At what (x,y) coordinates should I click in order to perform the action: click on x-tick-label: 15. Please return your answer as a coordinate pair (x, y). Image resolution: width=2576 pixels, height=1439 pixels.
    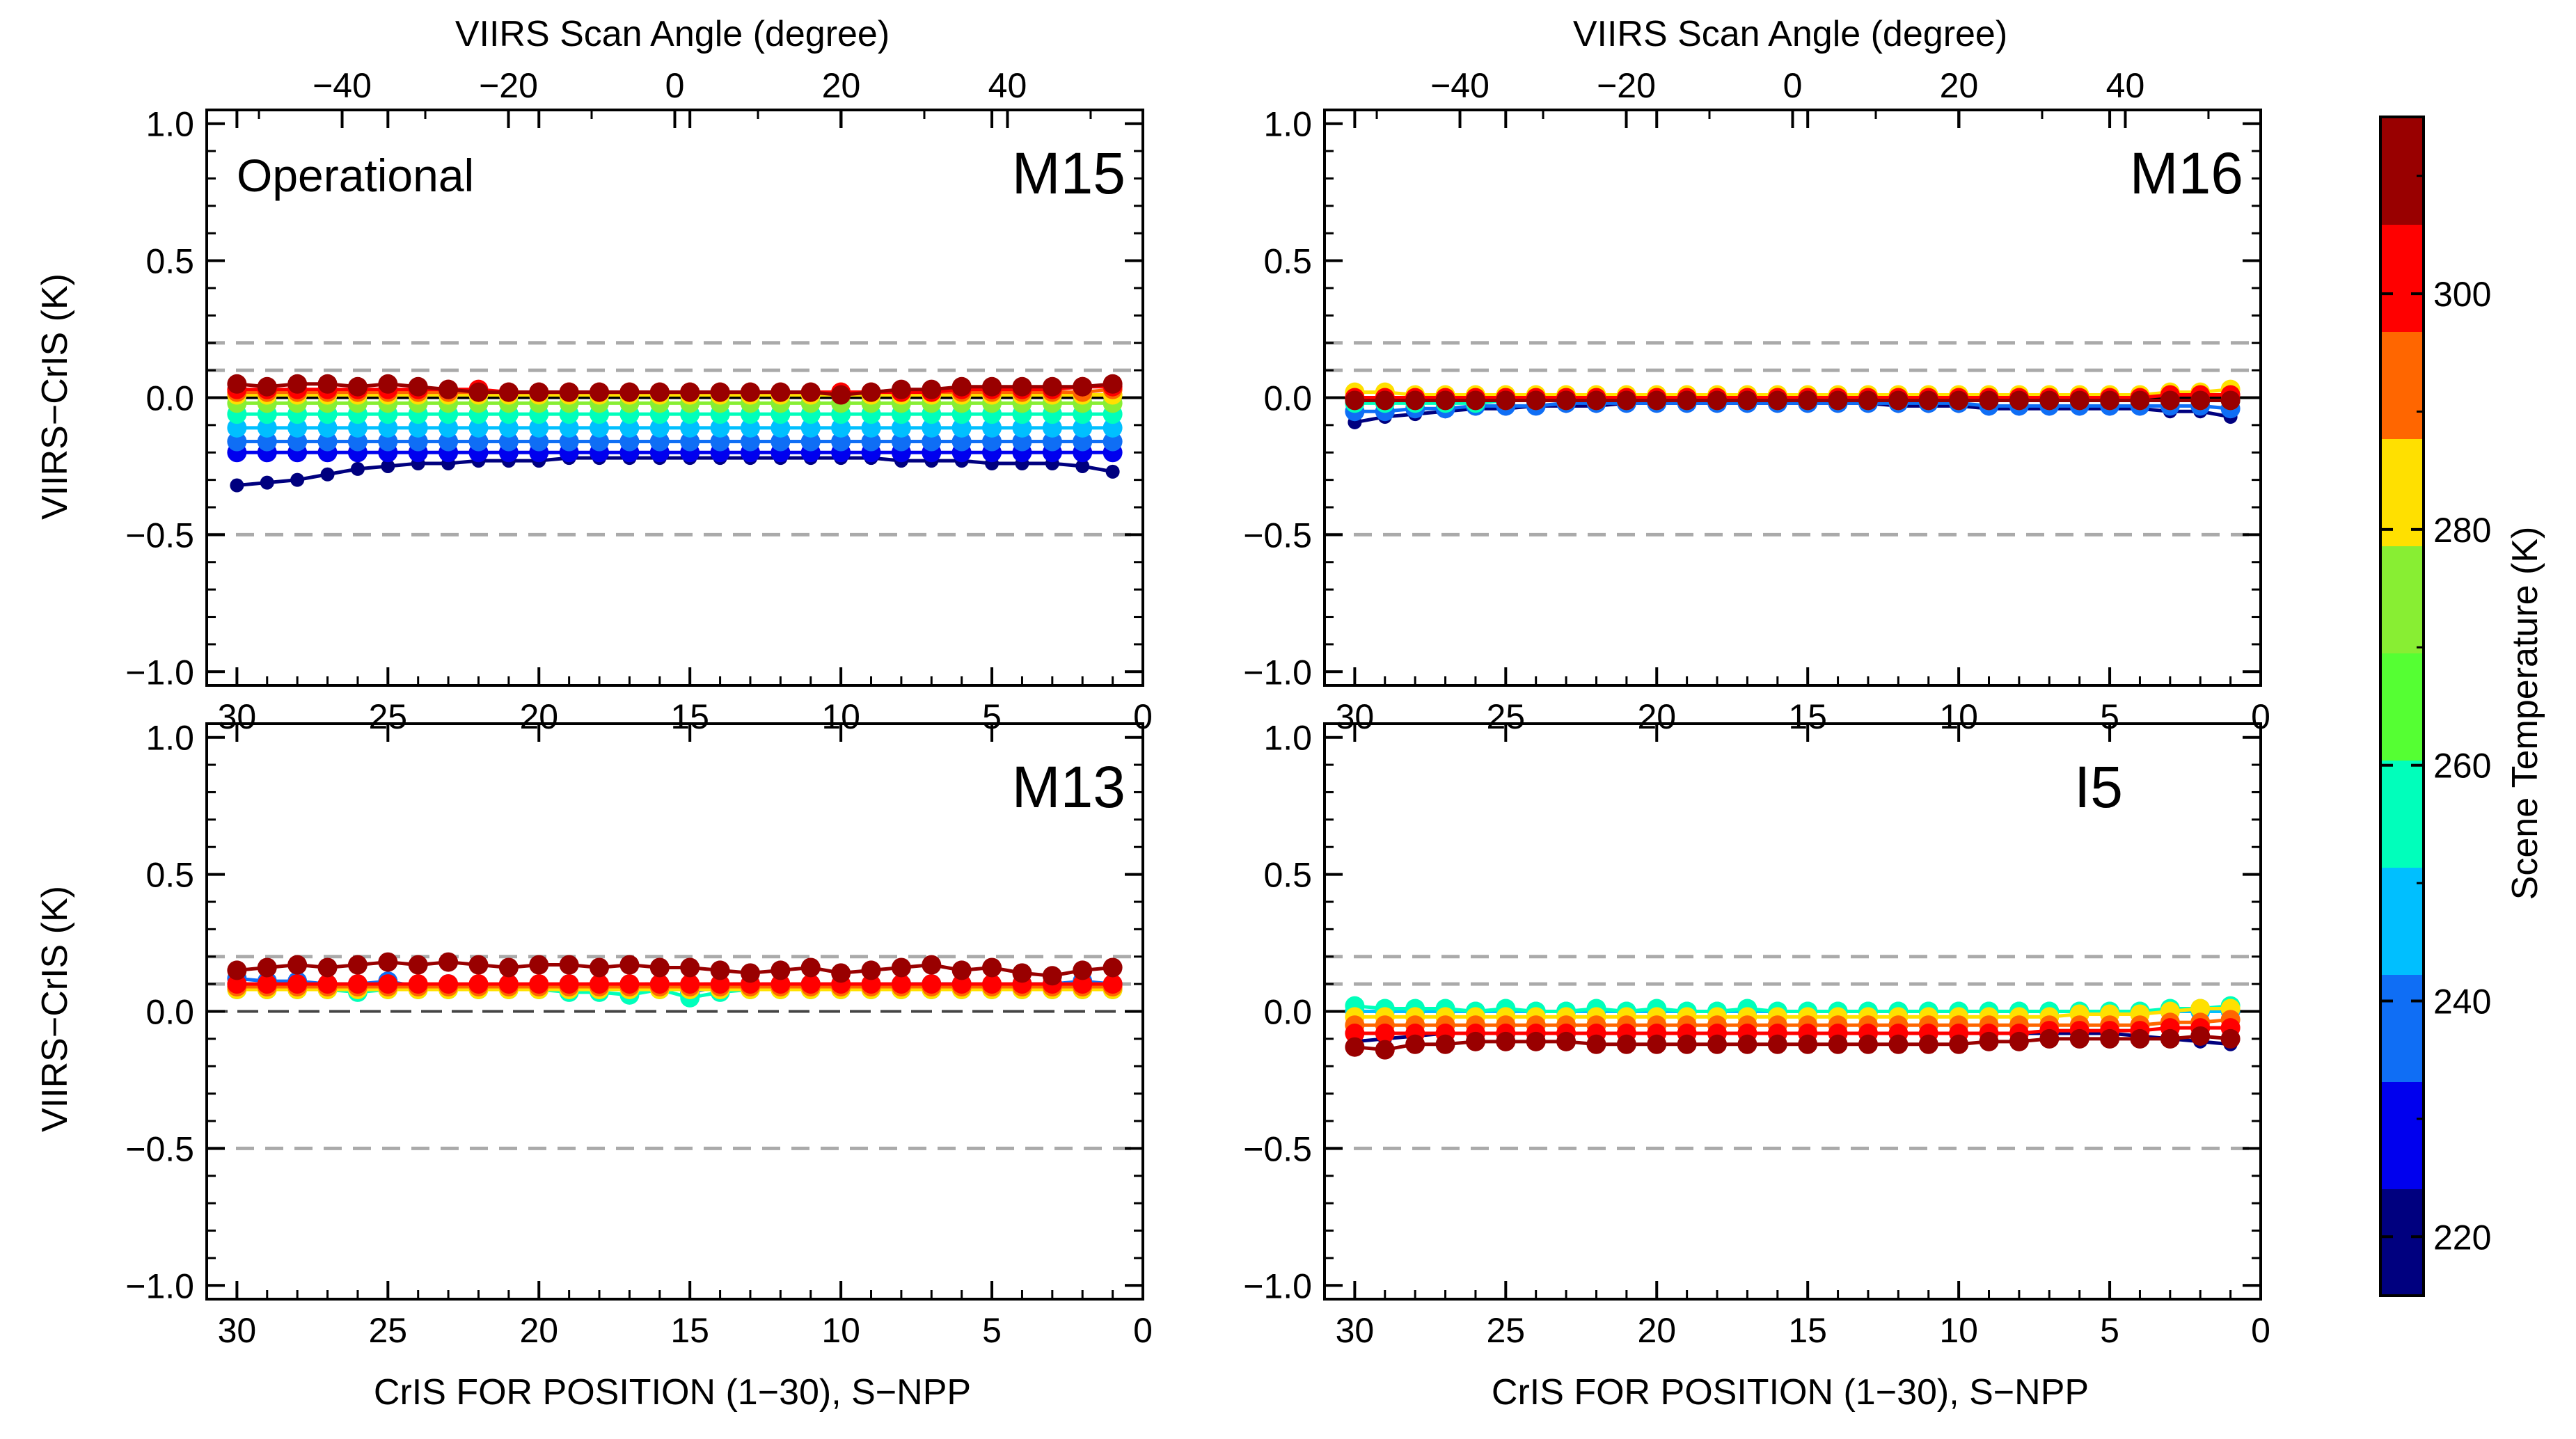
    Looking at the image, I should click on (689, 1330).